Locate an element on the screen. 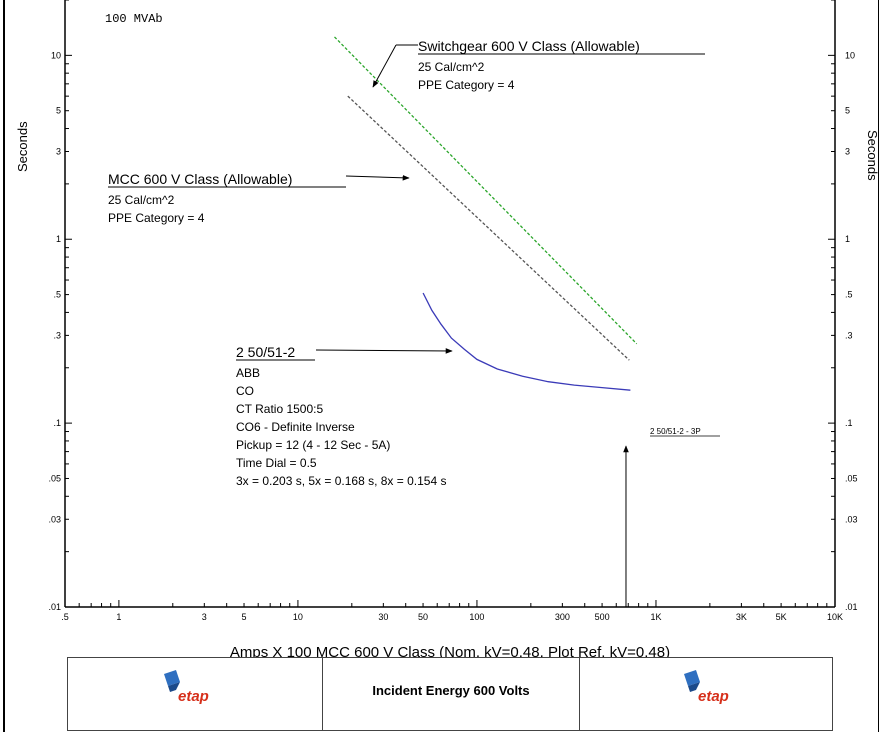  y-tick-label-left: 10 is located at coordinates (56, 55).